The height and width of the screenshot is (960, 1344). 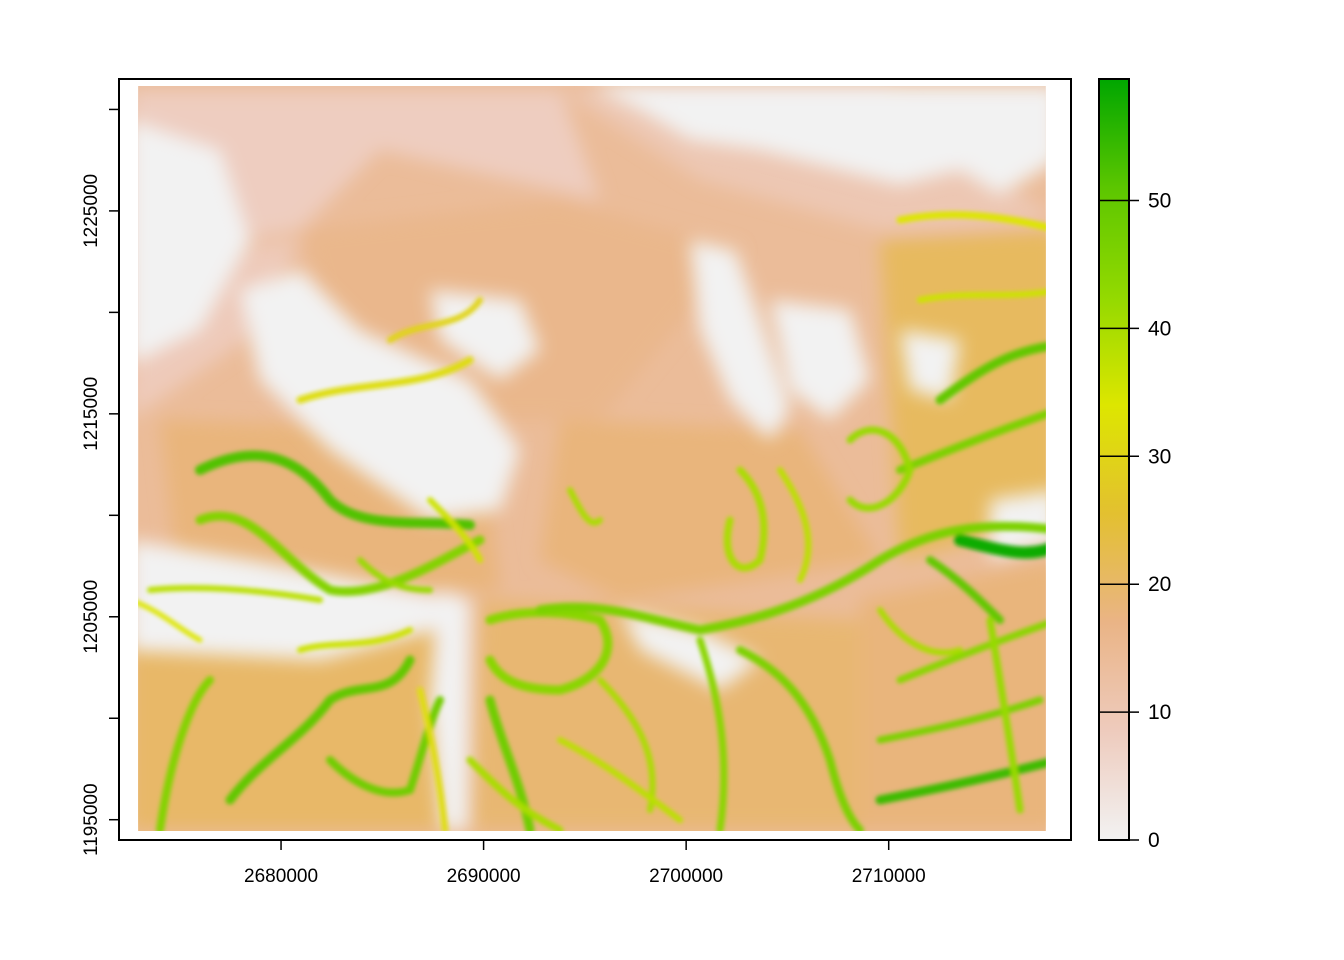 What do you see at coordinates (91, 617) in the screenshot?
I see `y-tick-label: 1205000` at bounding box center [91, 617].